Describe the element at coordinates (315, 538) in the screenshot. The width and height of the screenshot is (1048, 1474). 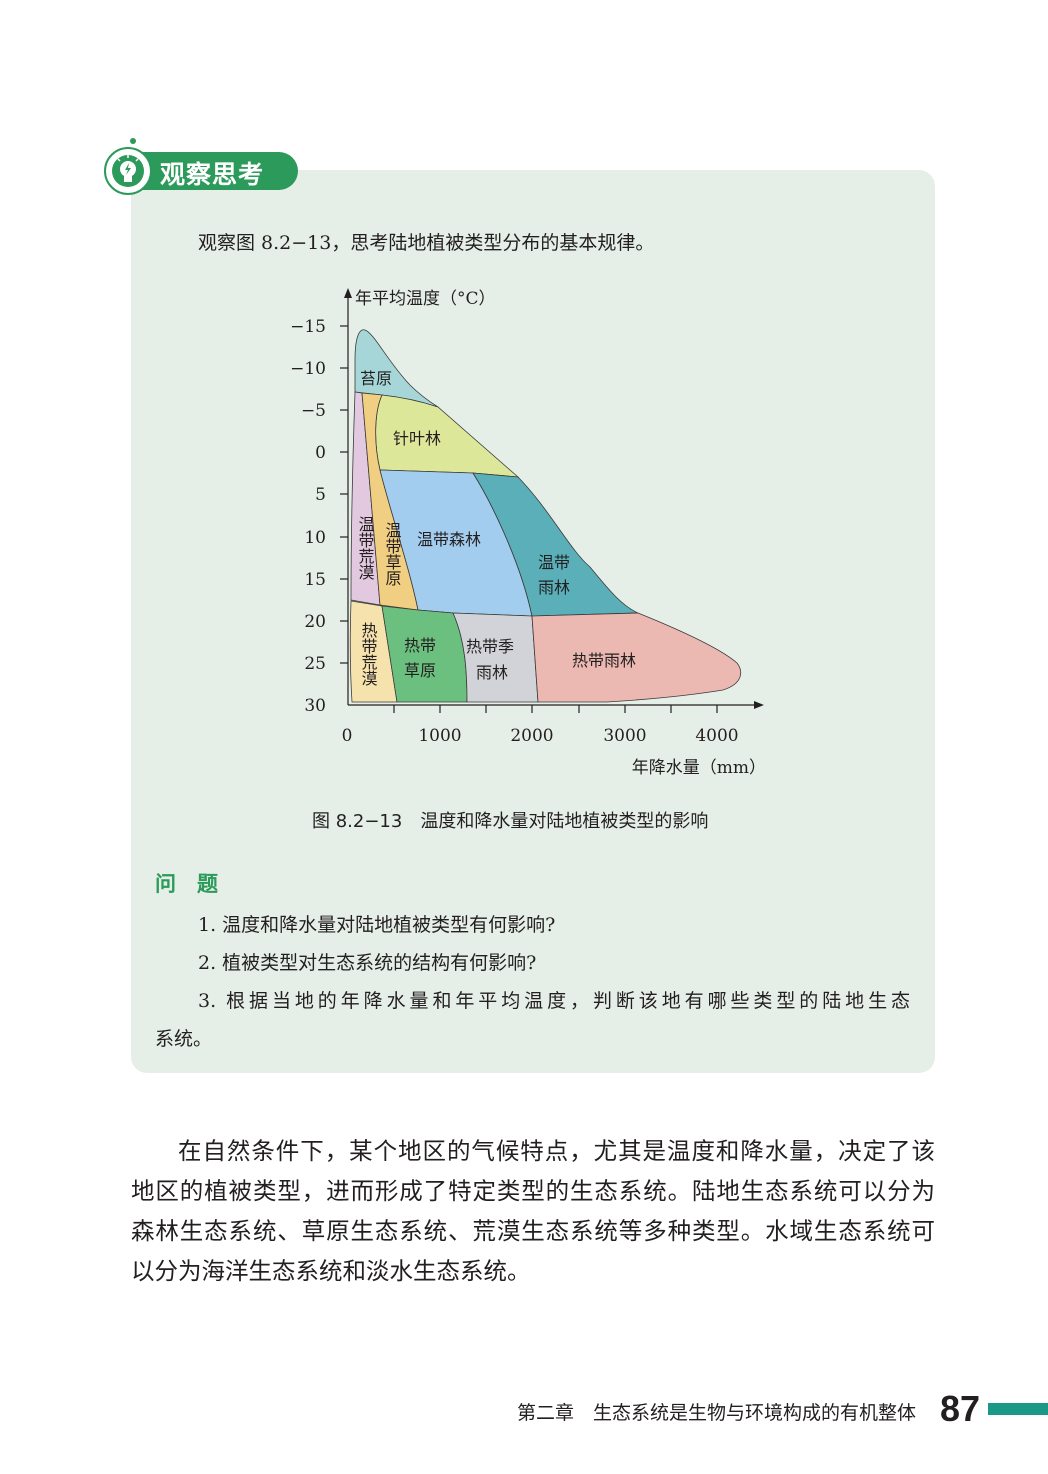
I see `y-tick: 10` at that location.